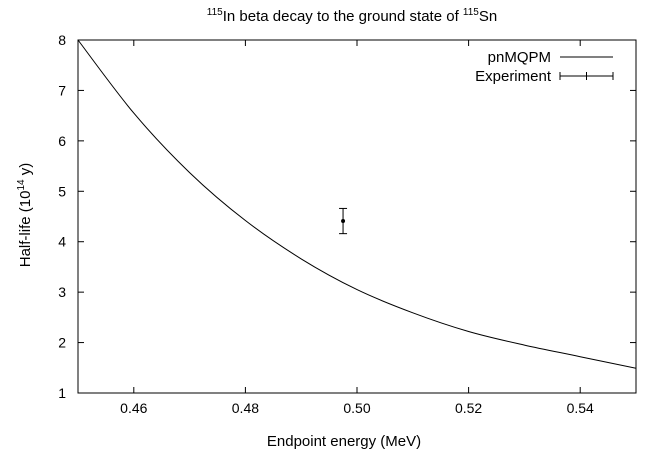 This screenshot has width=646, height=457. I want to click on title-superscript-2: 115, so click(471, 12).